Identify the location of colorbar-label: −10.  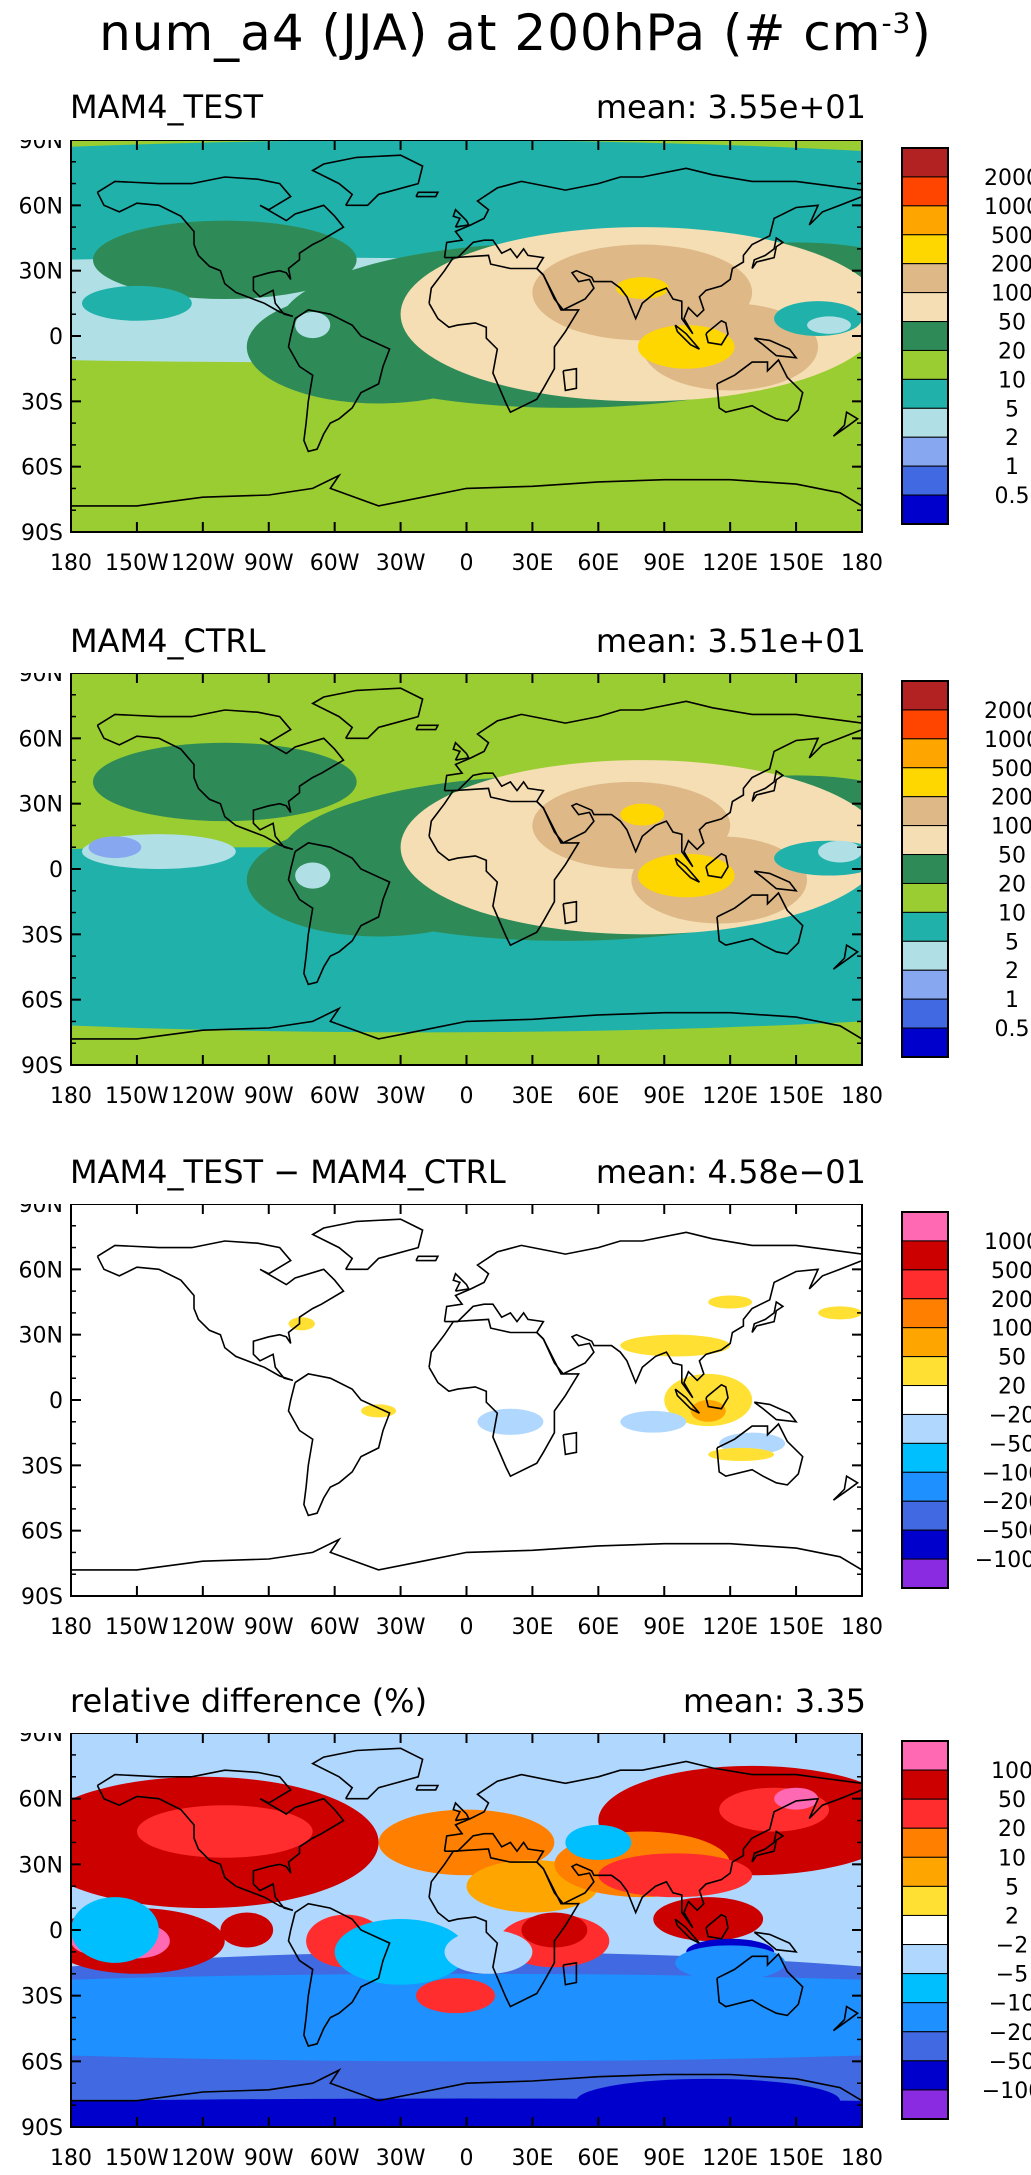
(1010, 2004).